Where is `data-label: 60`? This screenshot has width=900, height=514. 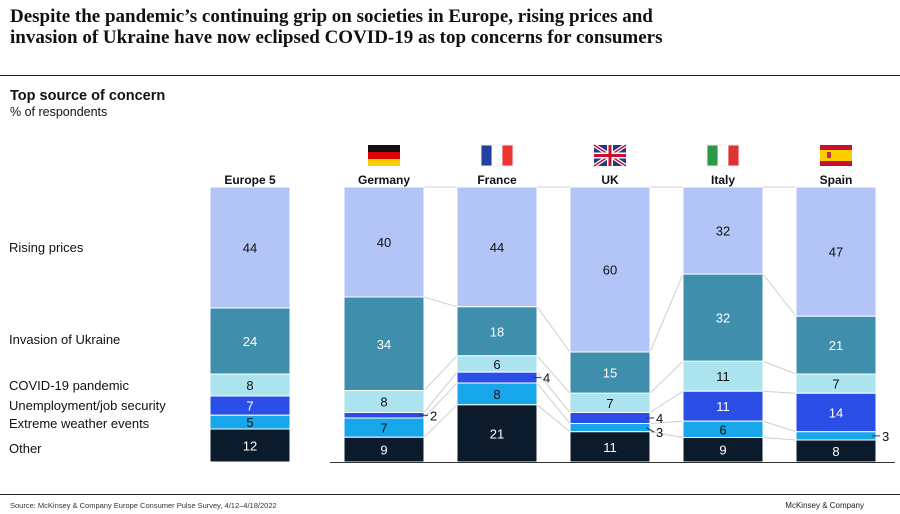
data-label: 60 is located at coordinates (610, 270).